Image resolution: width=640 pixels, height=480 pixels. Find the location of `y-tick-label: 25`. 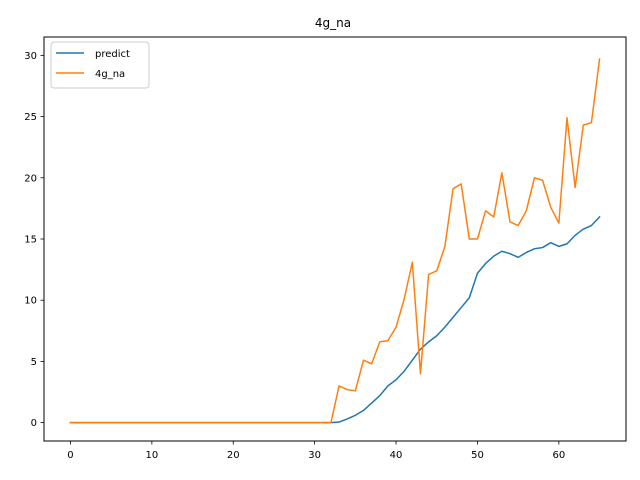

y-tick-label: 25 is located at coordinates (30, 117).